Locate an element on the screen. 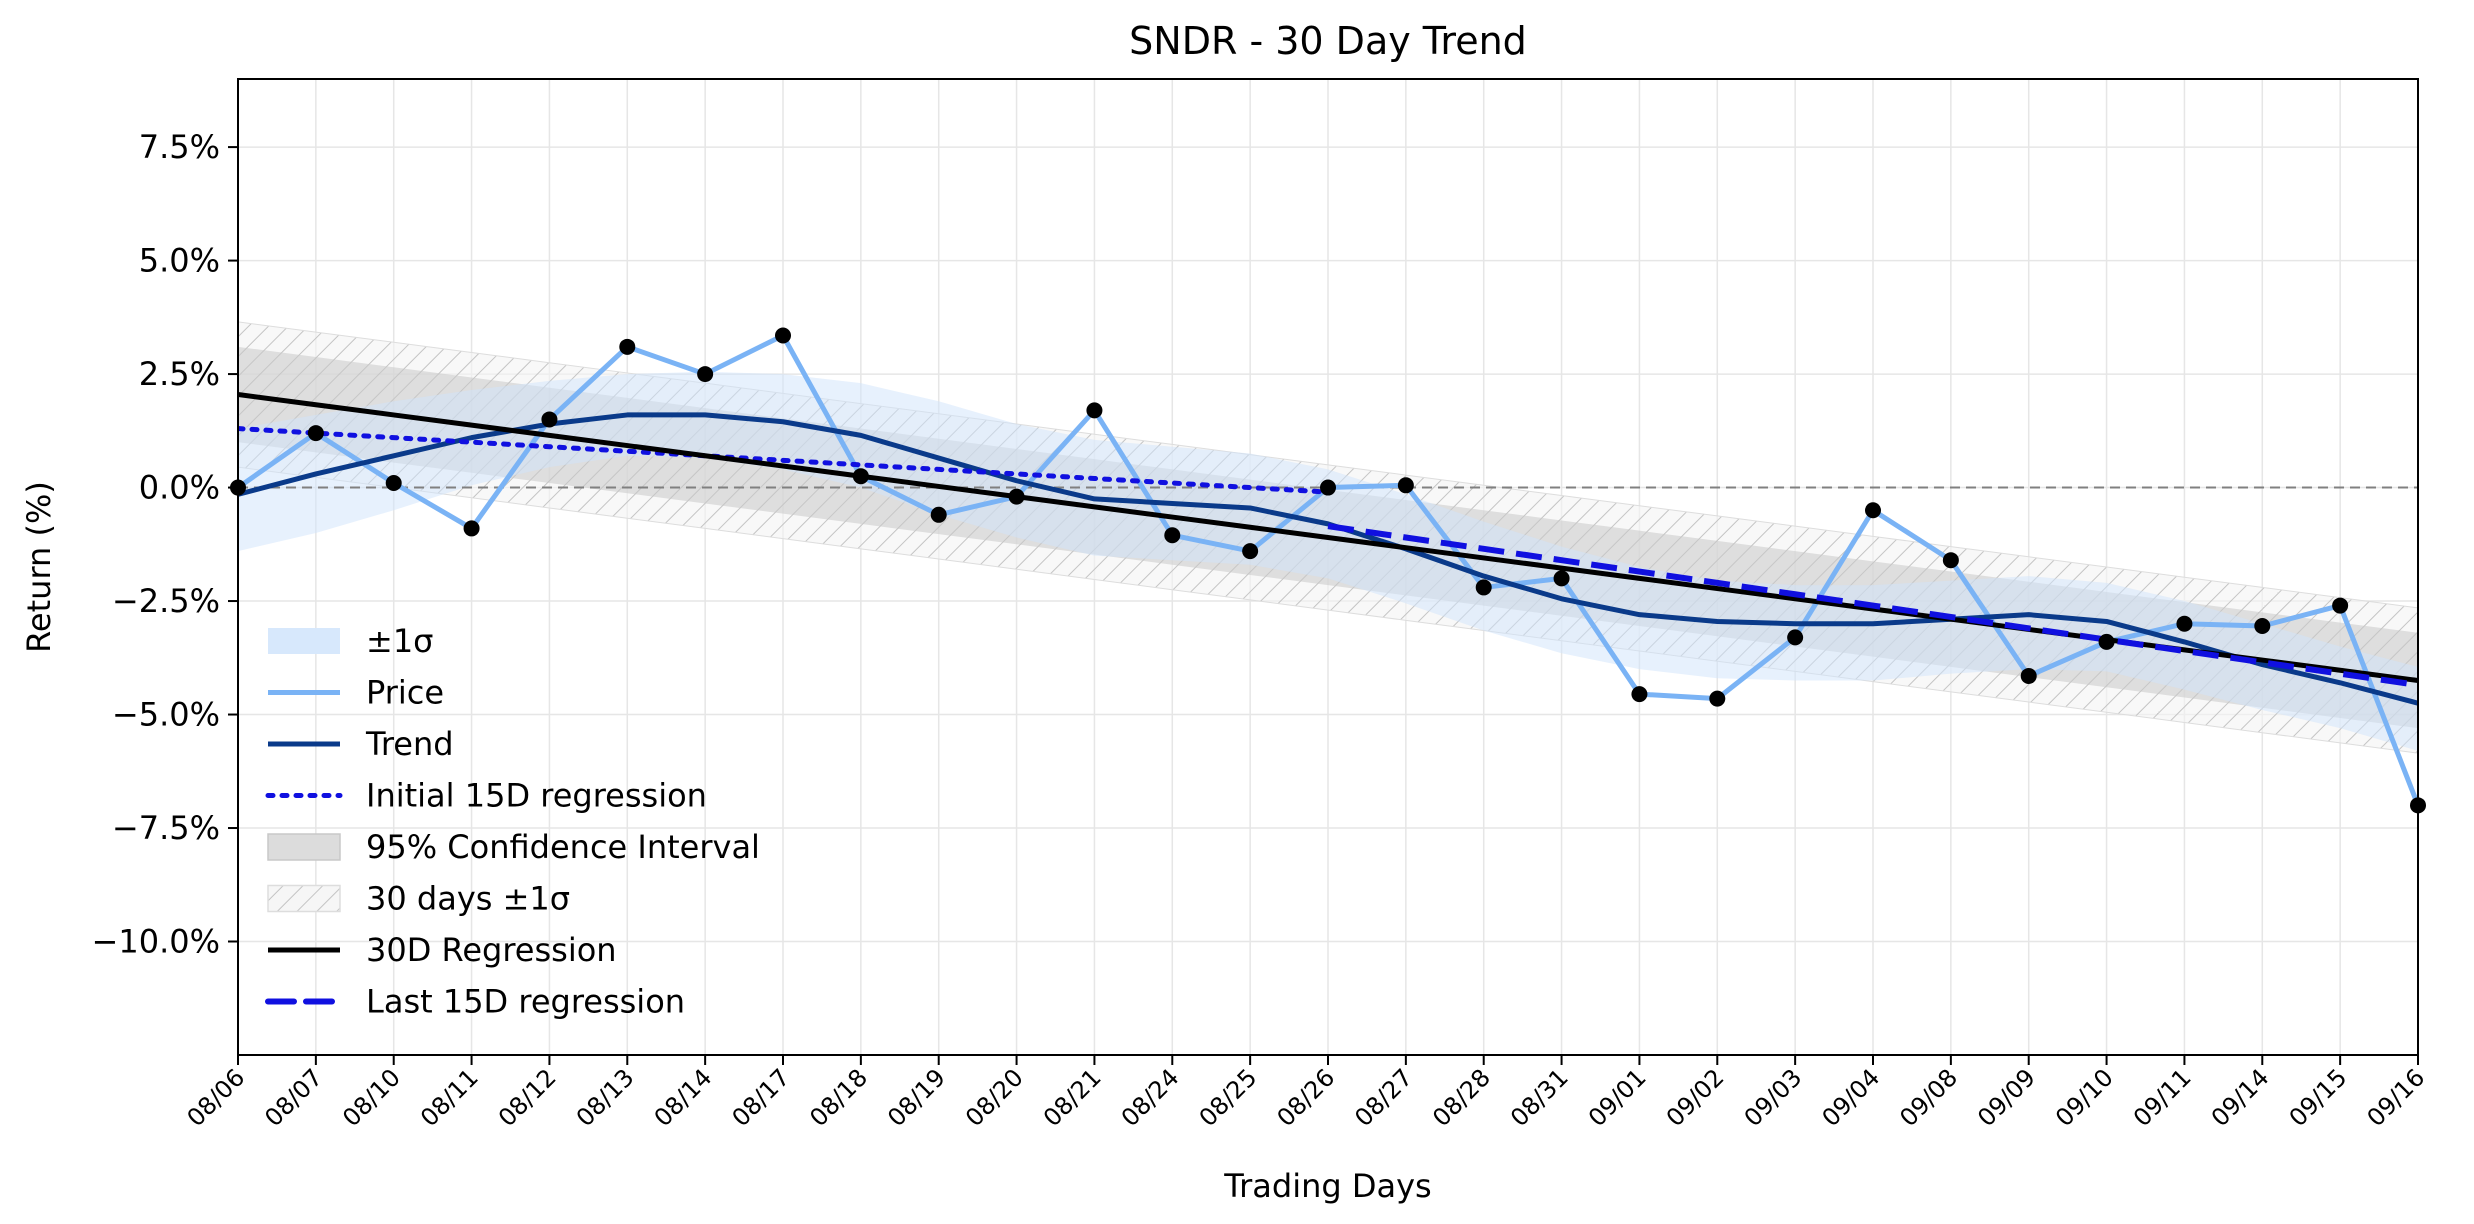  y-tick-label: −5.0% is located at coordinates (166, 715).